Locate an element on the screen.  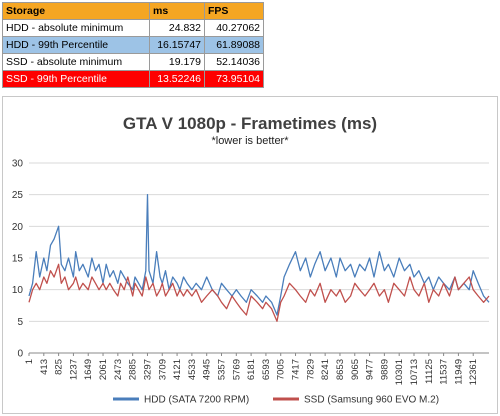
x-tick-label: 825 is located at coordinates (59, 367).